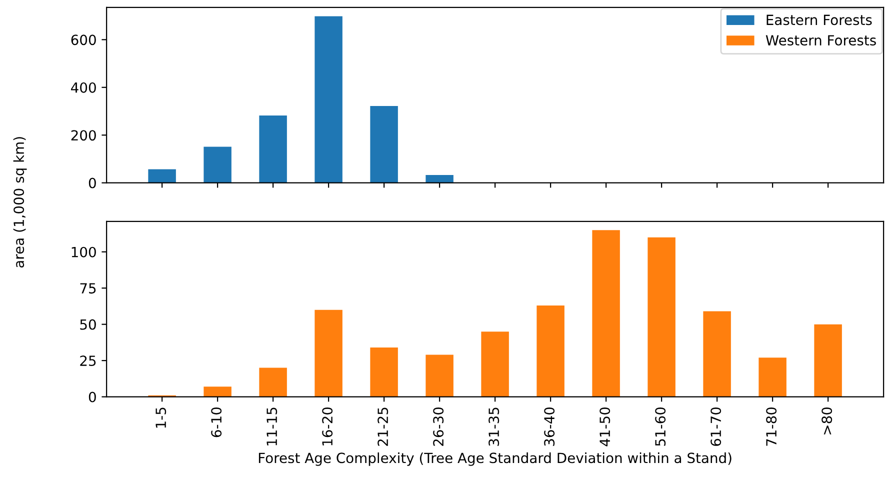  I want to click on x-tick-label: 26-30, so click(438, 426).